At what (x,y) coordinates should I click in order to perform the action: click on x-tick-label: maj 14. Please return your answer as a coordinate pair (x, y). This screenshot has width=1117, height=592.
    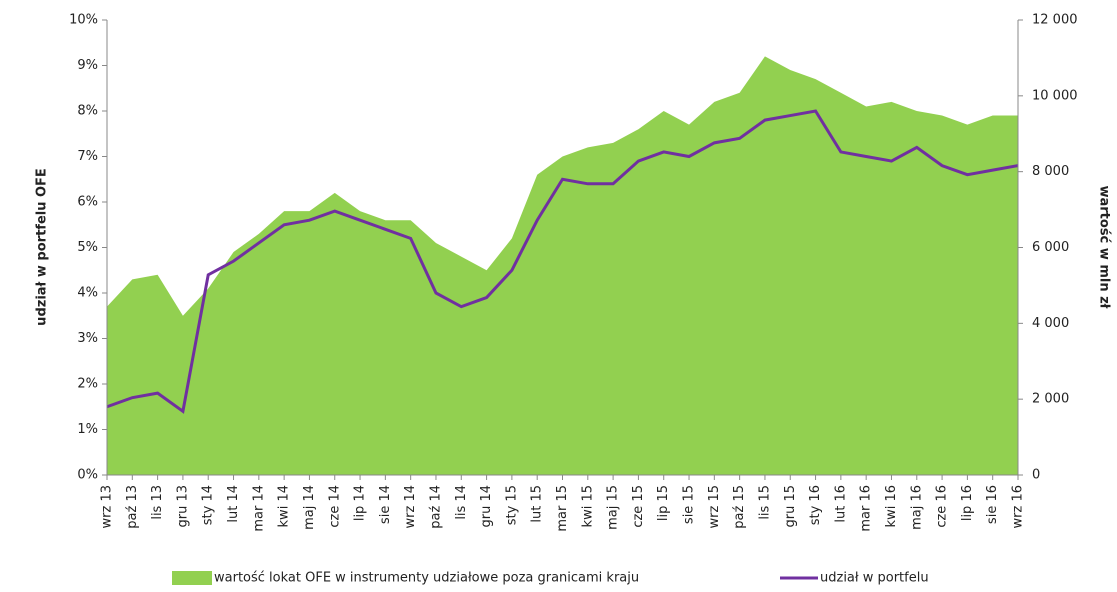
    Looking at the image, I should click on (309, 507).